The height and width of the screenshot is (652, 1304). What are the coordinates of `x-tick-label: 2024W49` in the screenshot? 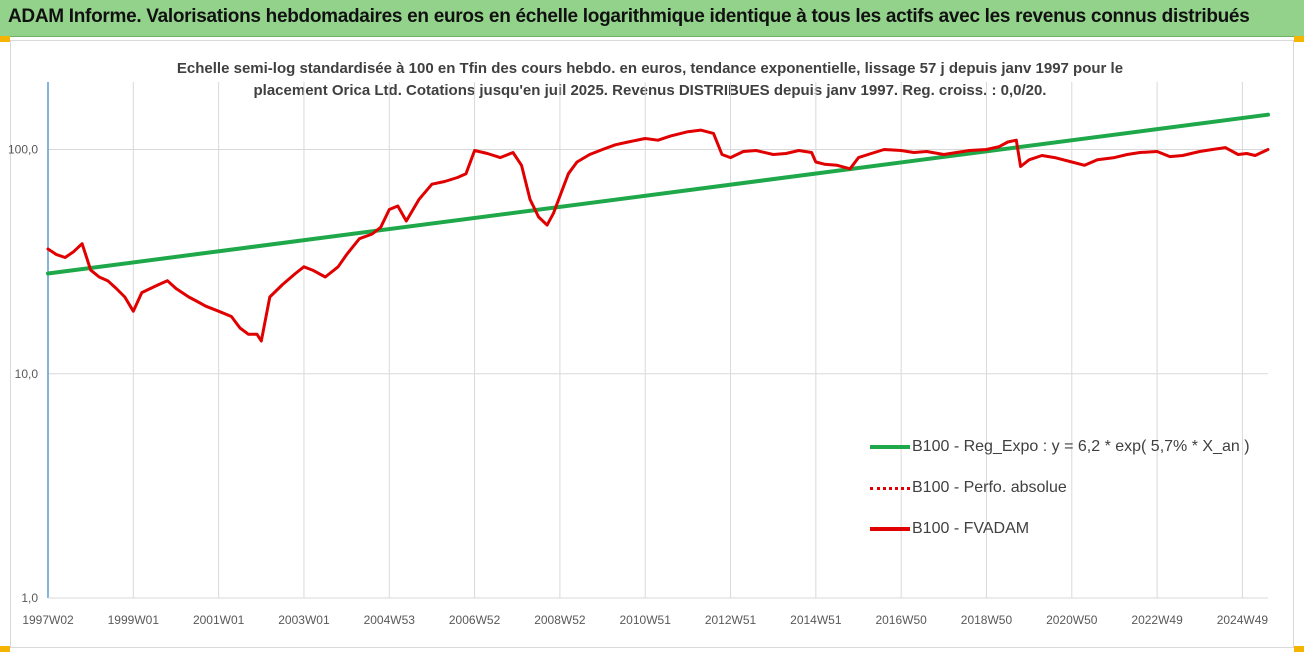 It's located at (1243, 620).